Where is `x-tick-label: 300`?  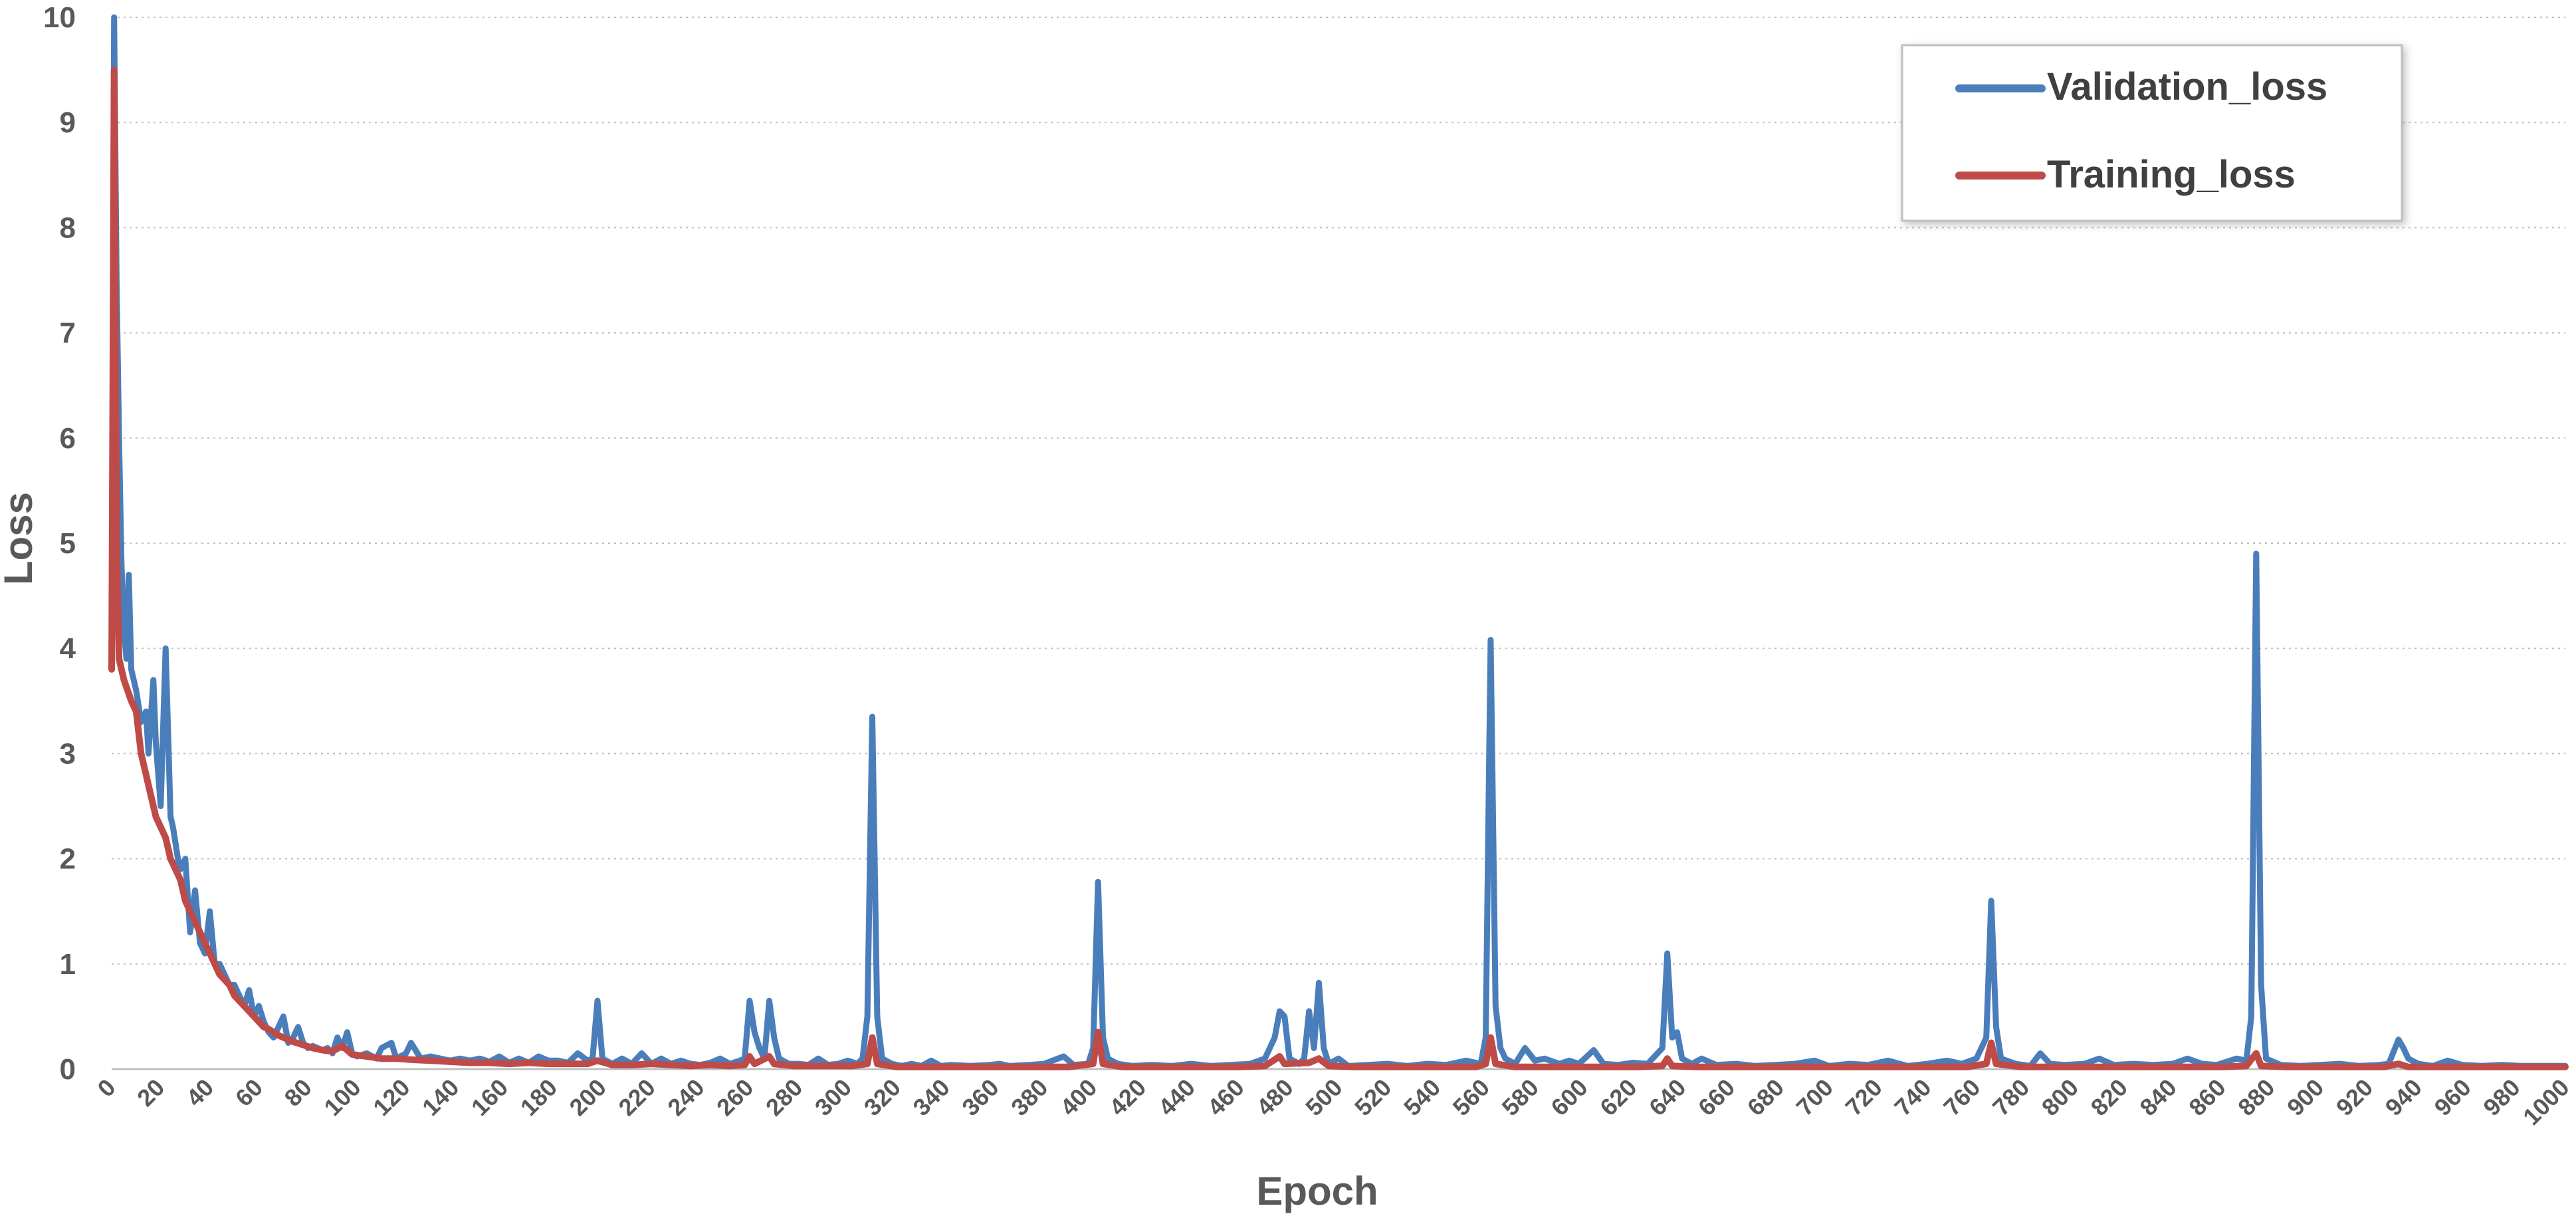
x-tick-label: 300 is located at coordinates (833, 1097).